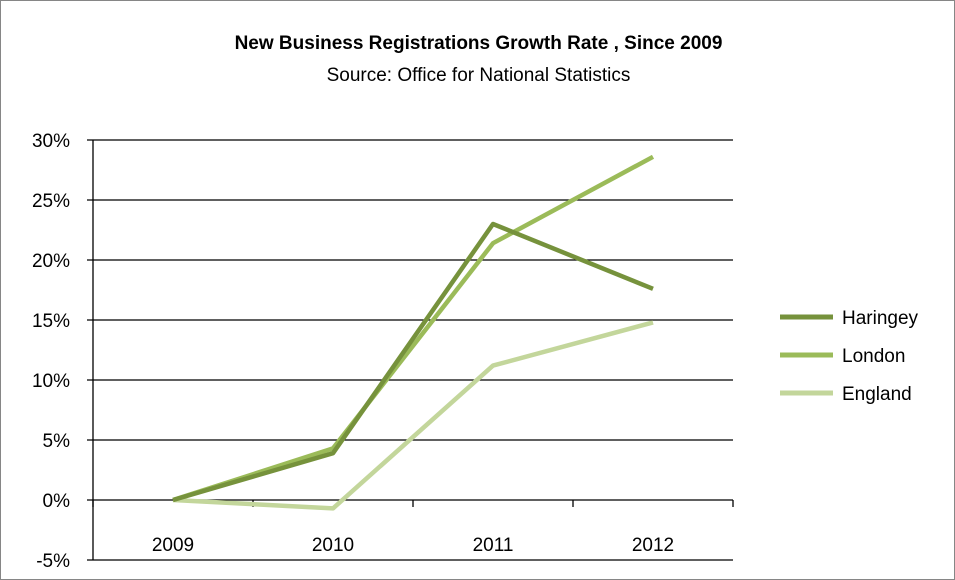 The image size is (955, 580). Describe the element at coordinates (880, 318) in the screenshot. I see `legend-label-haringey: Haringey` at that location.